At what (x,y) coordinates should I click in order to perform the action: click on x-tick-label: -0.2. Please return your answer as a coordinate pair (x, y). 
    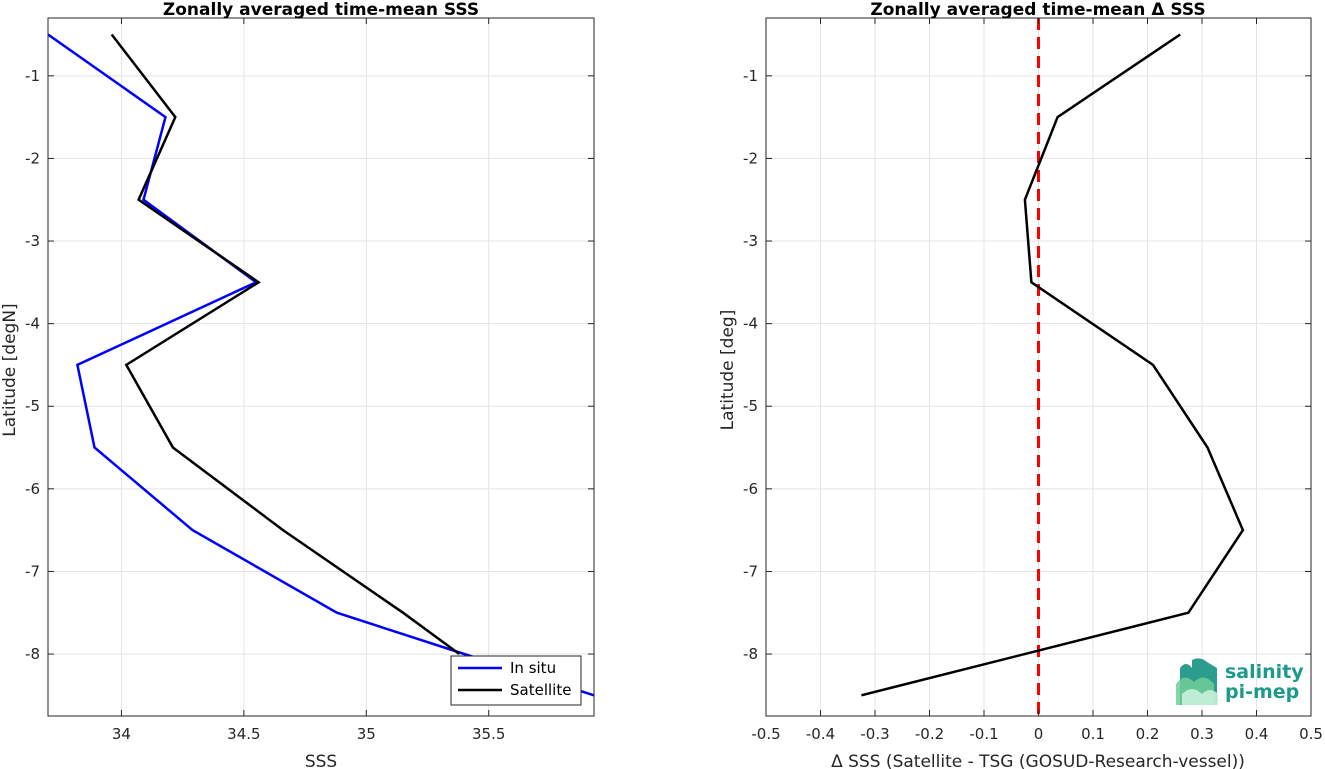
    Looking at the image, I should click on (929, 734).